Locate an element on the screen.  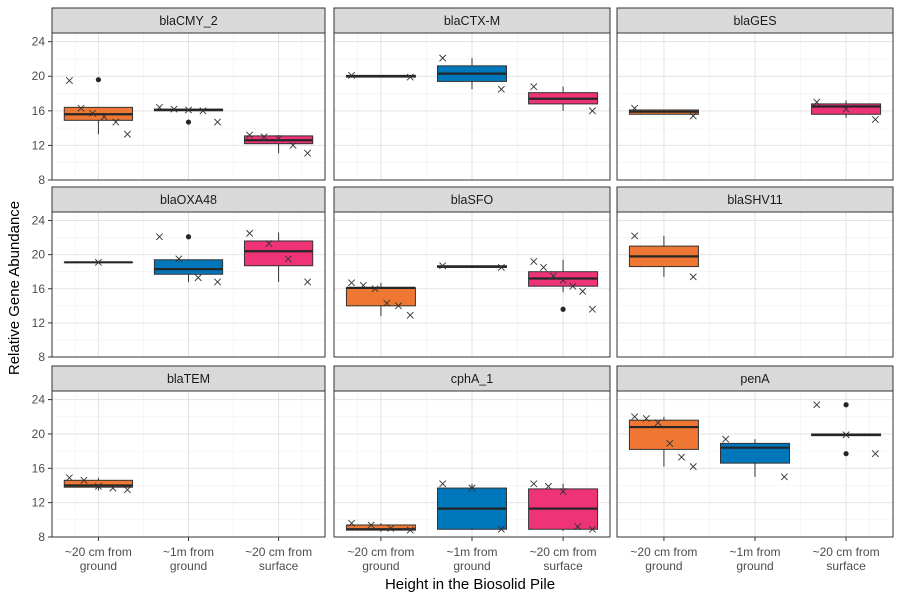
facet-panel: blaSHV11 is located at coordinates (755, 272).